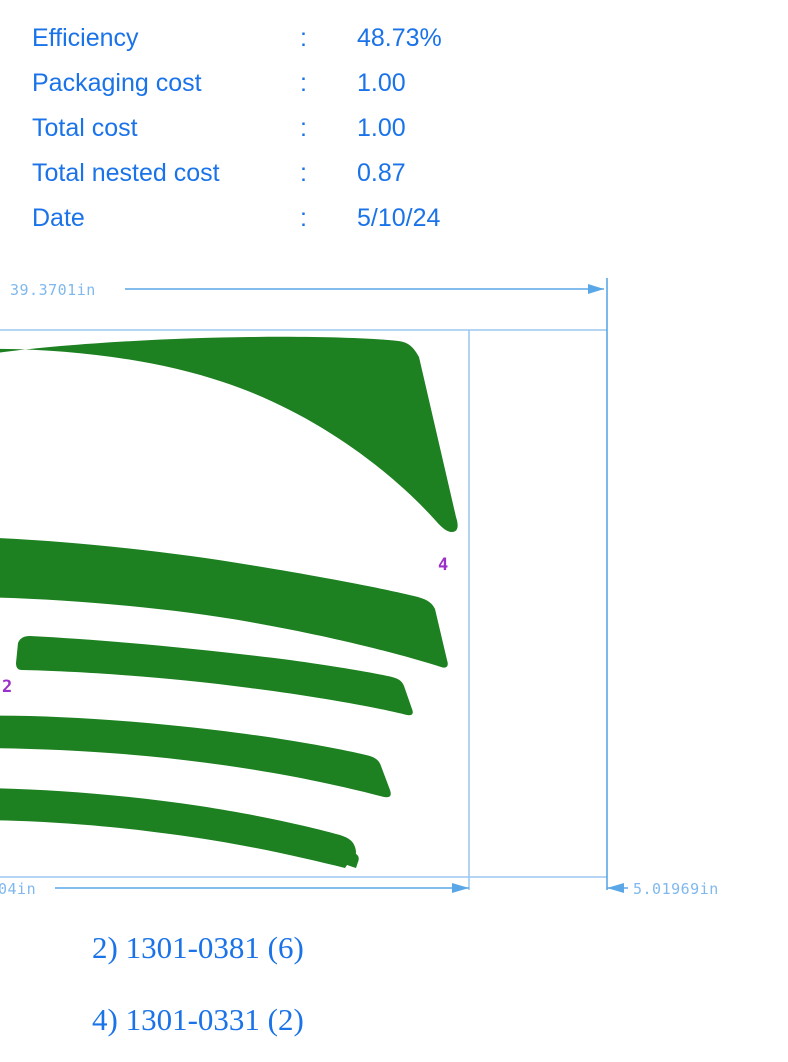 The image size is (788, 1062). I want to click on summary-value-date: 5/10/24, so click(399, 218).